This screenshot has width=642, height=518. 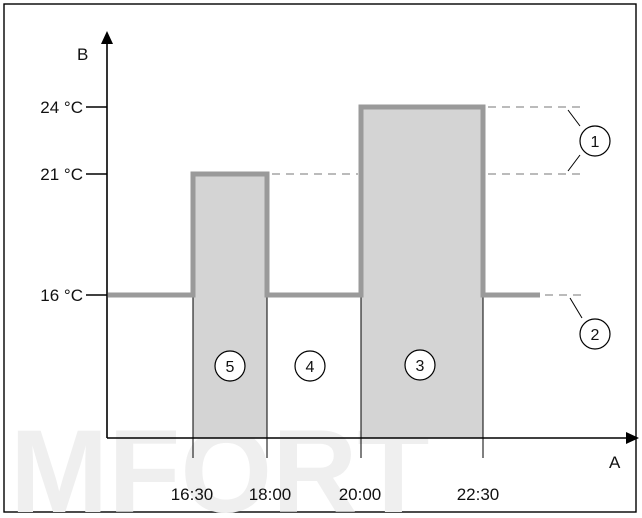 I want to click on callout-5-number: 5, so click(x=230, y=367).